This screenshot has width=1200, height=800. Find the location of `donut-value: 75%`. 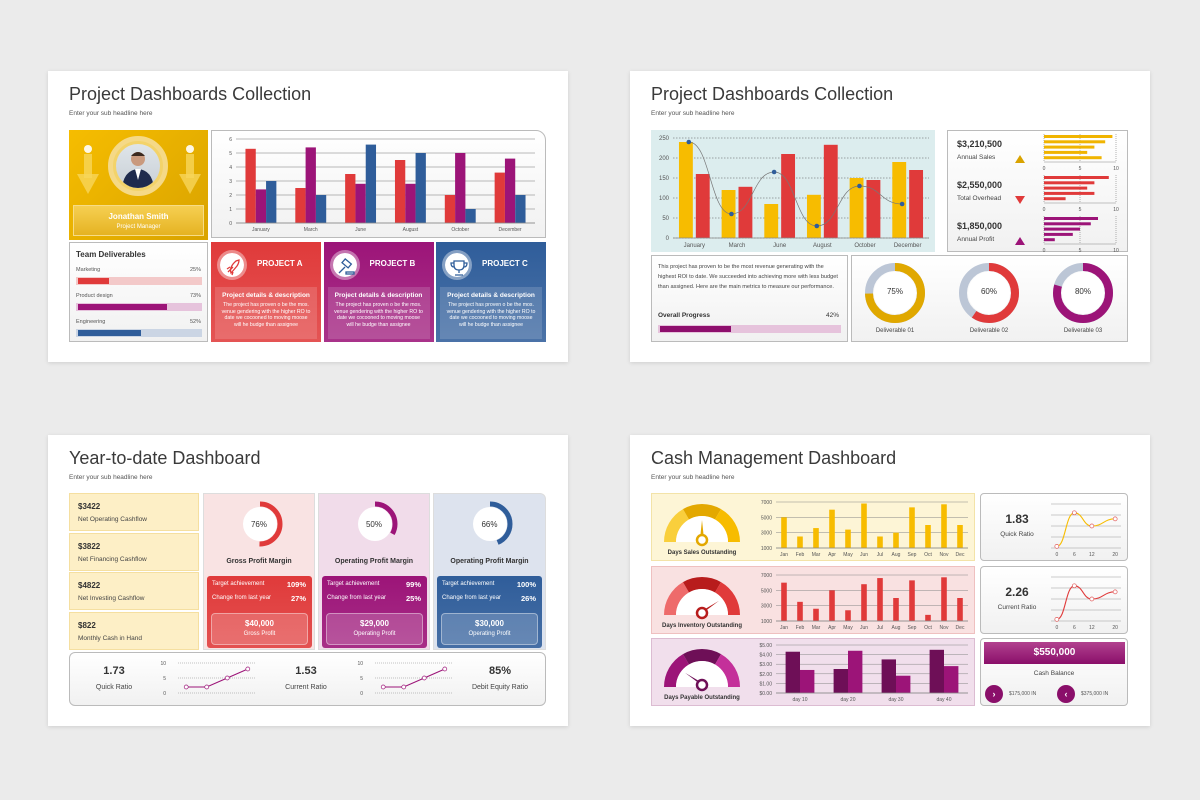

donut-value: 75% is located at coordinates (894, 291).